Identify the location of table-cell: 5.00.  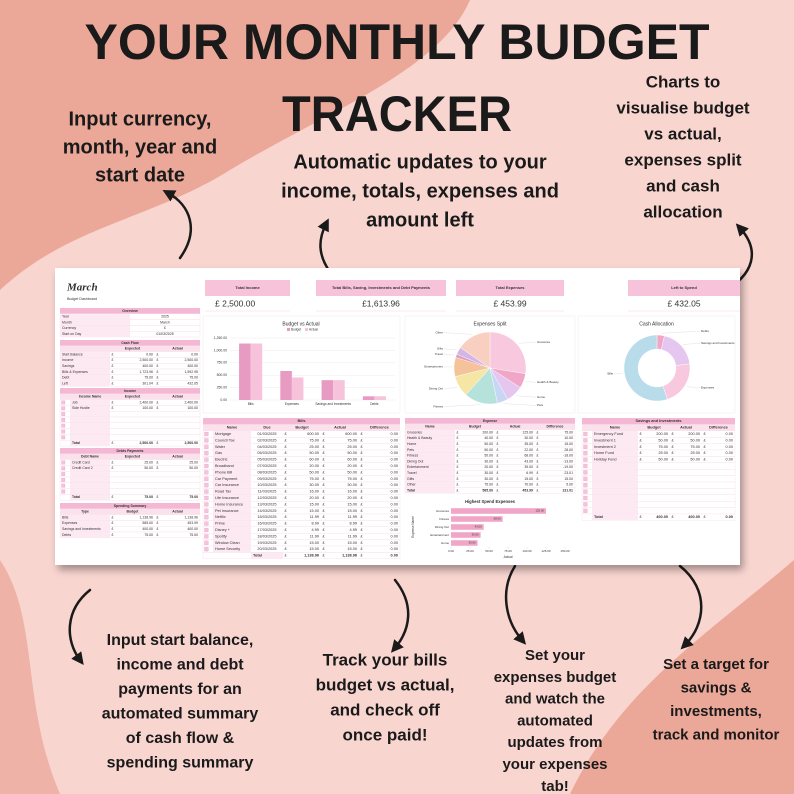
(569, 485).